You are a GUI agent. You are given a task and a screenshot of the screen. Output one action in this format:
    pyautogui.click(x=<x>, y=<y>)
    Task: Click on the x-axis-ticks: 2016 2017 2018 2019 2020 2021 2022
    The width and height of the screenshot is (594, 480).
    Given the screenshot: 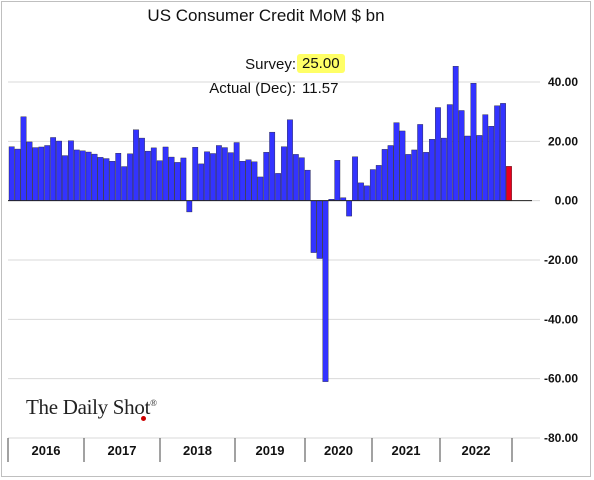 What is the action you would take?
    pyautogui.click(x=260, y=450)
    